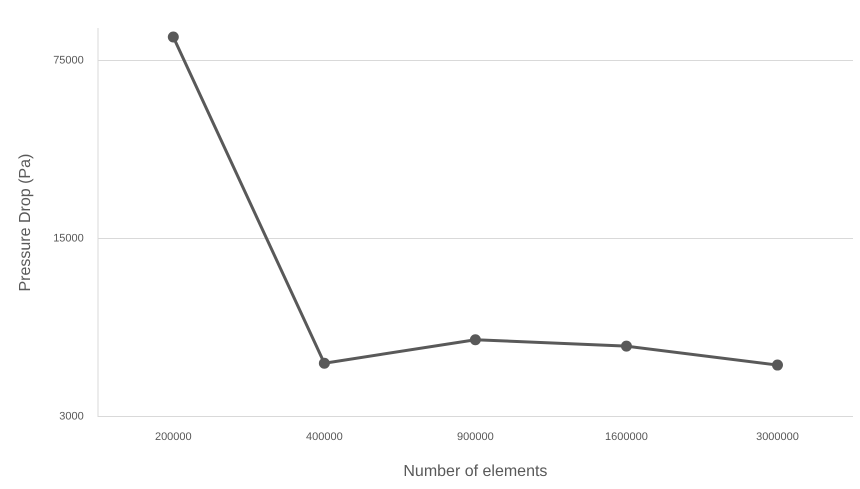 The height and width of the screenshot is (489, 860). What do you see at coordinates (68, 60) in the screenshot?
I see `y-tick-label: 75000` at bounding box center [68, 60].